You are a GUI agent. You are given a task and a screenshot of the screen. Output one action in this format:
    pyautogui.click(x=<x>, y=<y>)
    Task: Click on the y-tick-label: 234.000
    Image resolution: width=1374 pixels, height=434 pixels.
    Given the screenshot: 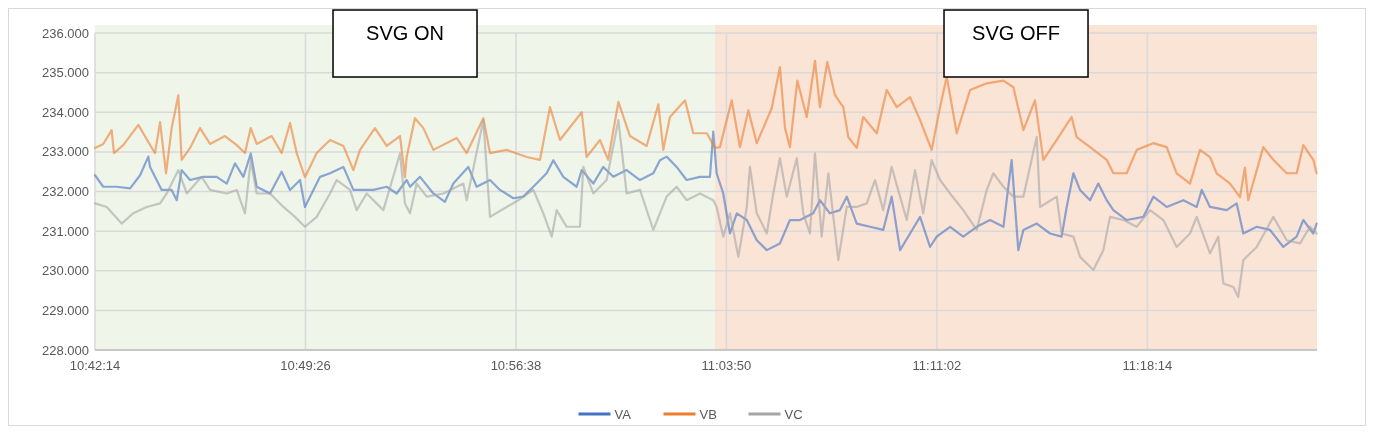 What is the action you would take?
    pyautogui.click(x=65, y=112)
    